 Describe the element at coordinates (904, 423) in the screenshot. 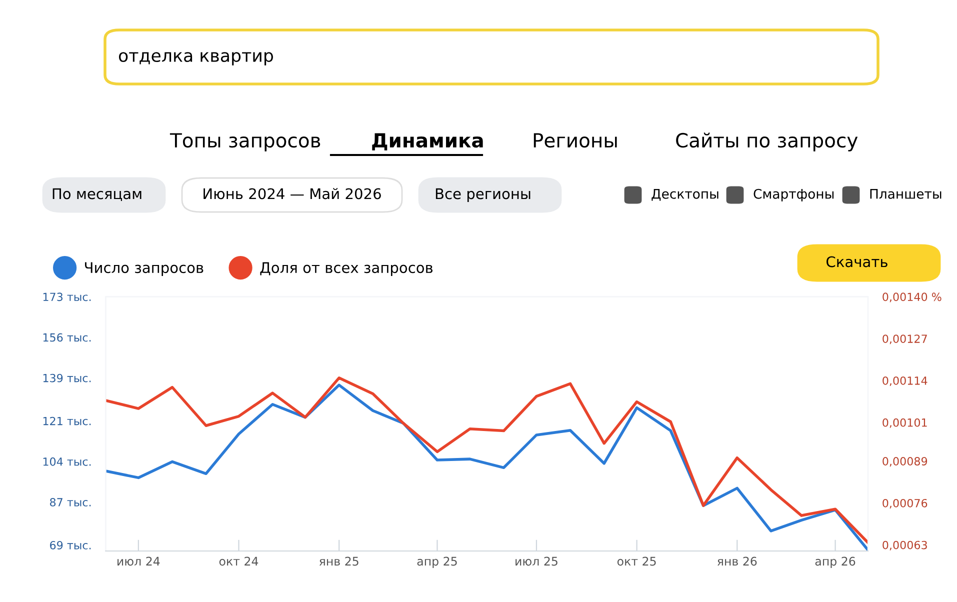

I see `y2-tick-label: 0,00101` at that location.